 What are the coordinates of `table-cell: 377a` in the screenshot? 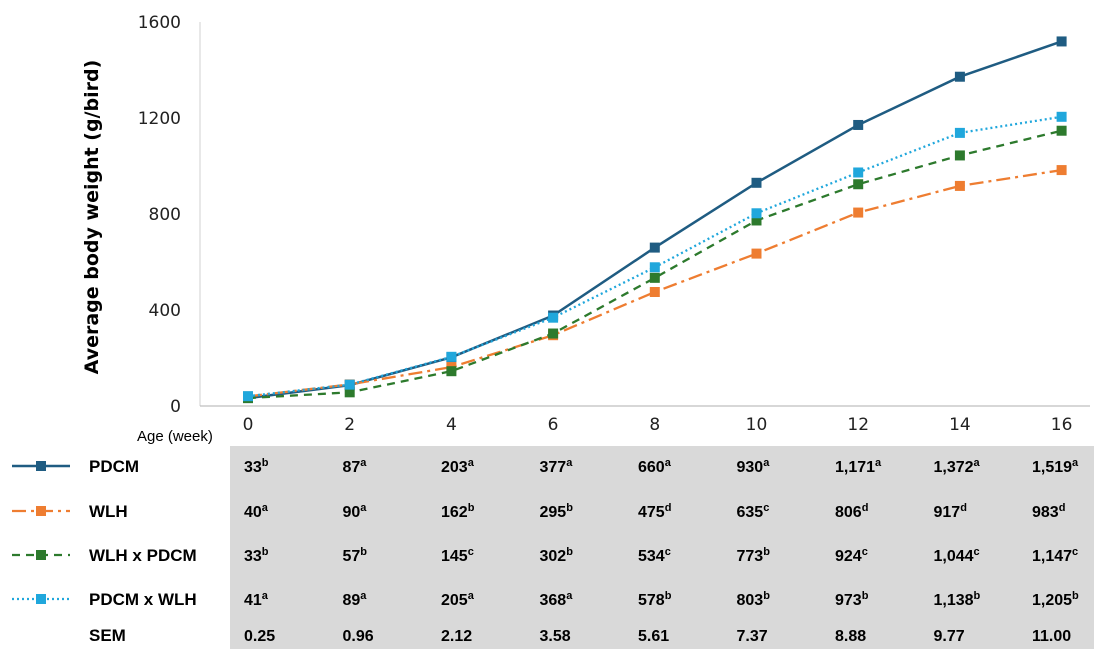 It's located at (557, 466).